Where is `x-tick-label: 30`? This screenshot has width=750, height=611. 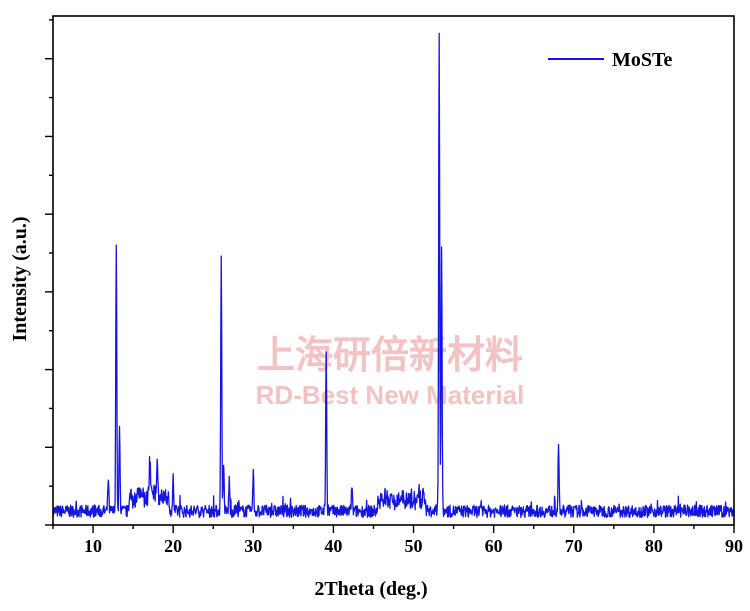 x-tick-label: 30 is located at coordinates (253, 546).